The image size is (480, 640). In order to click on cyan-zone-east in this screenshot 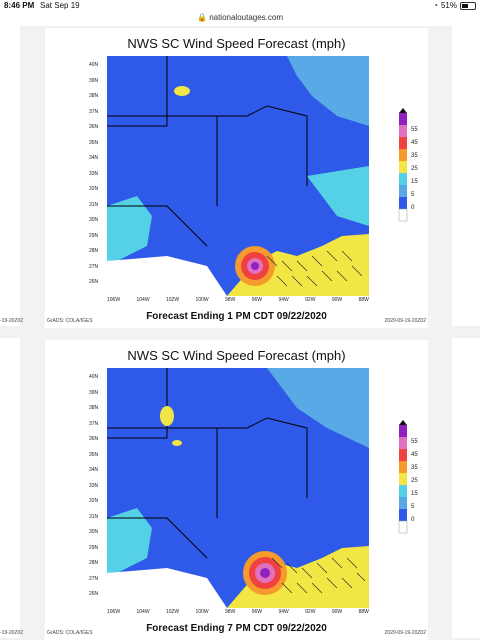, I will do `click(338, 196)`.